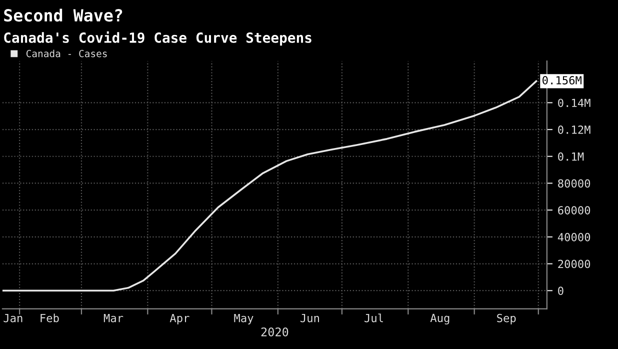 This screenshot has height=349, width=618. What do you see at coordinates (506, 319) in the screenshot?
I see `x-tick-label: Sep` at bounding box center [506, 319].